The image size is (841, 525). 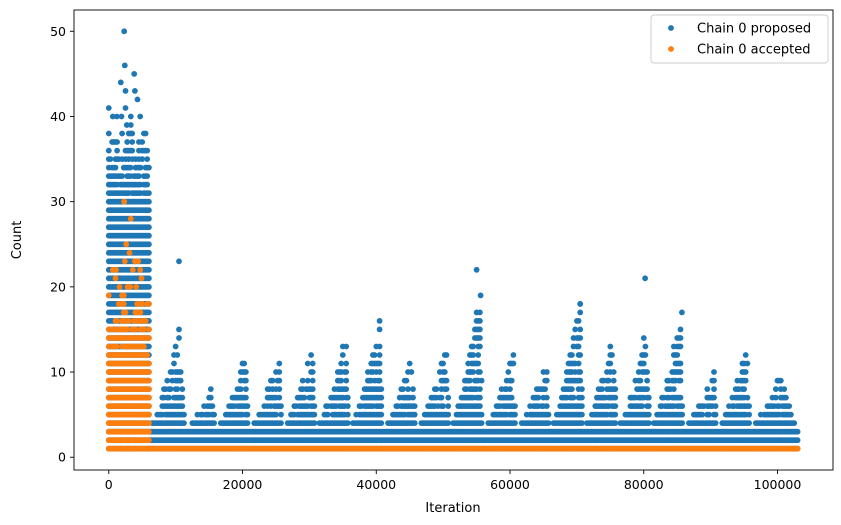 What do you see at coordinates (778, 484) in the screenshot?
I see `x-tick-label: 100000` at bounding box center [778, 484].